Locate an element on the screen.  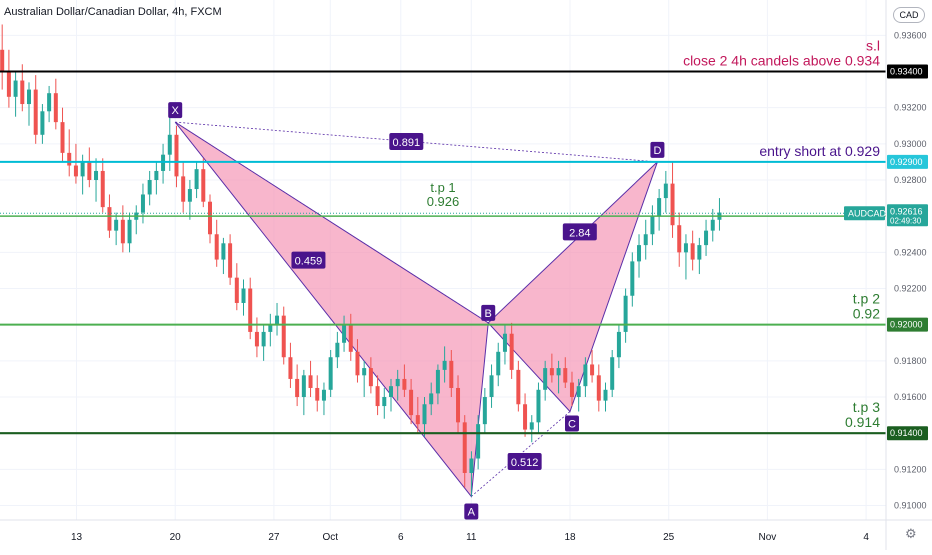
price-axis is located at coordinates (909, 275).